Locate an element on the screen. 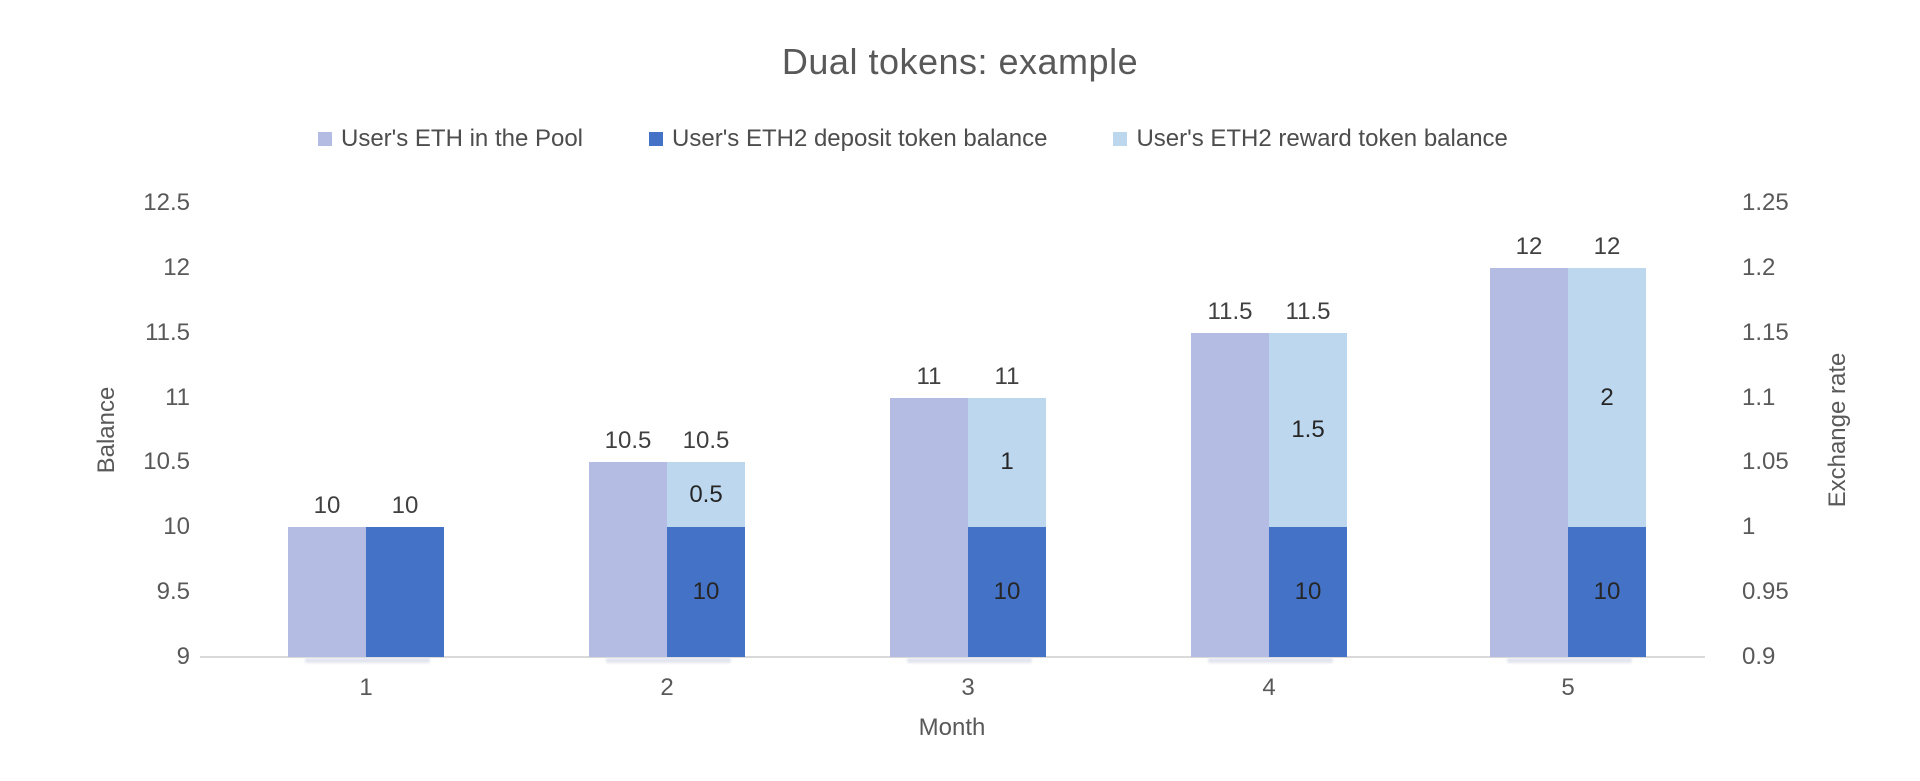 The height and width of the screenshot is (781, 1920). right-axis-tick-label: 1.2 is located at coordinates (1759, 267).